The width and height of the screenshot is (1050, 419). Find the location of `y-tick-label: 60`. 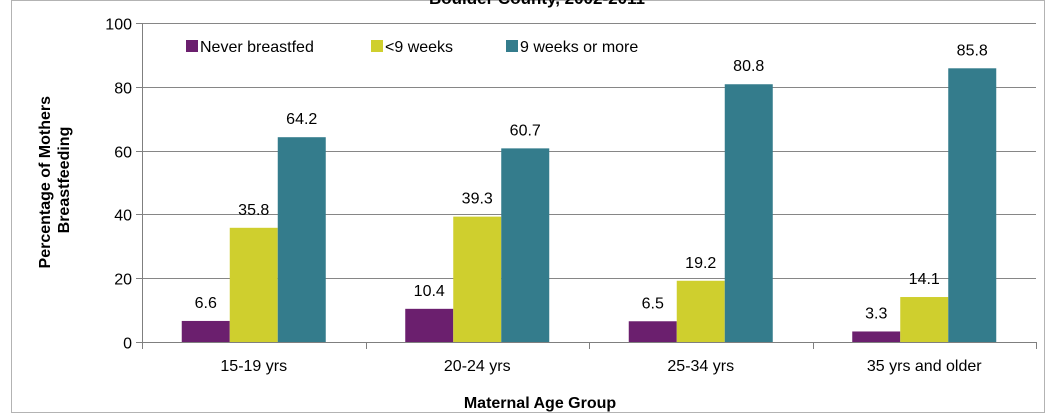

y-tick-label: 60 is located at coordinates (123, 153).